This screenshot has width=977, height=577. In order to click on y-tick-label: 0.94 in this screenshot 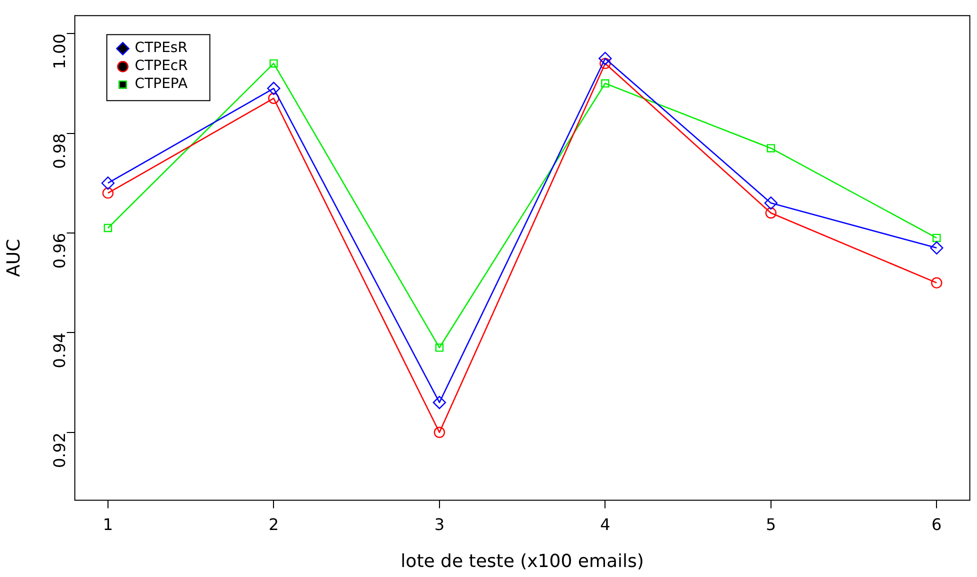, I will do `click(59, 350)`.